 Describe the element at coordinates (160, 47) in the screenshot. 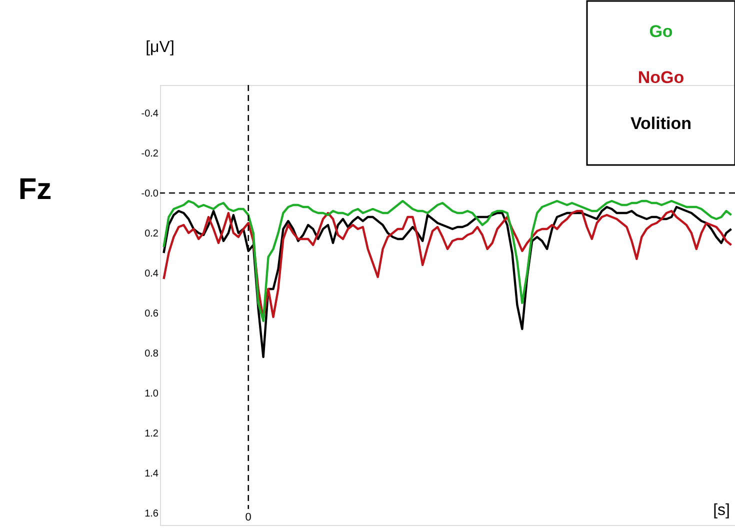

I see `y-axis-title: [μV]` at that location.